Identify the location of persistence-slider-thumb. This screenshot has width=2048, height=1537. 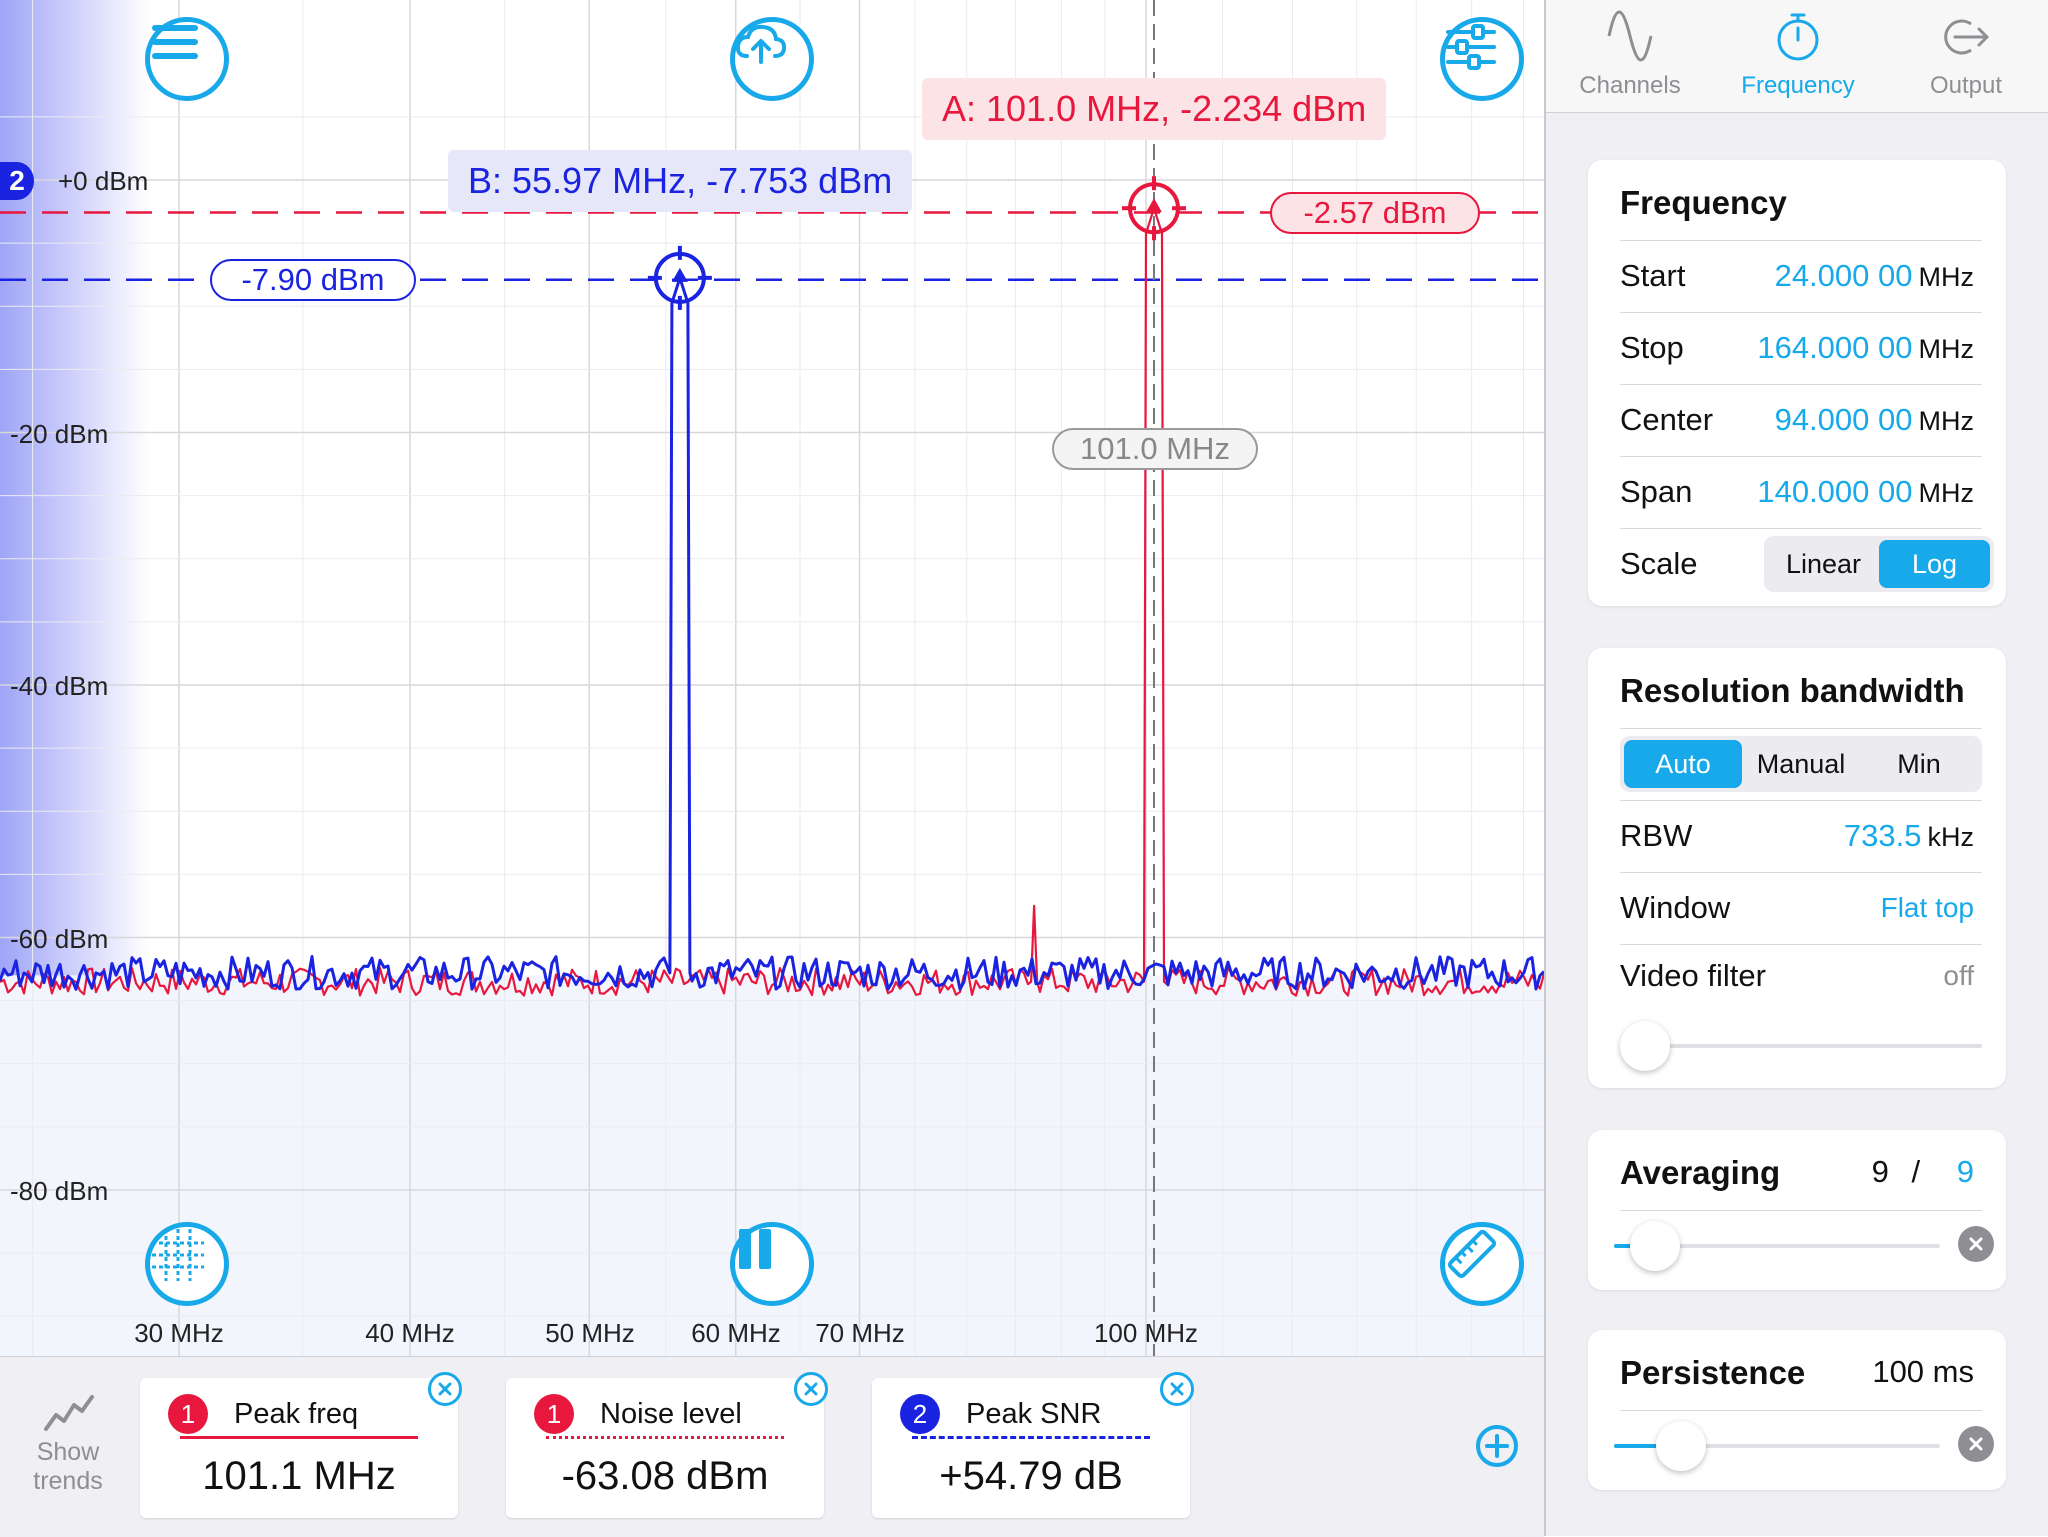
(1681, 1446).